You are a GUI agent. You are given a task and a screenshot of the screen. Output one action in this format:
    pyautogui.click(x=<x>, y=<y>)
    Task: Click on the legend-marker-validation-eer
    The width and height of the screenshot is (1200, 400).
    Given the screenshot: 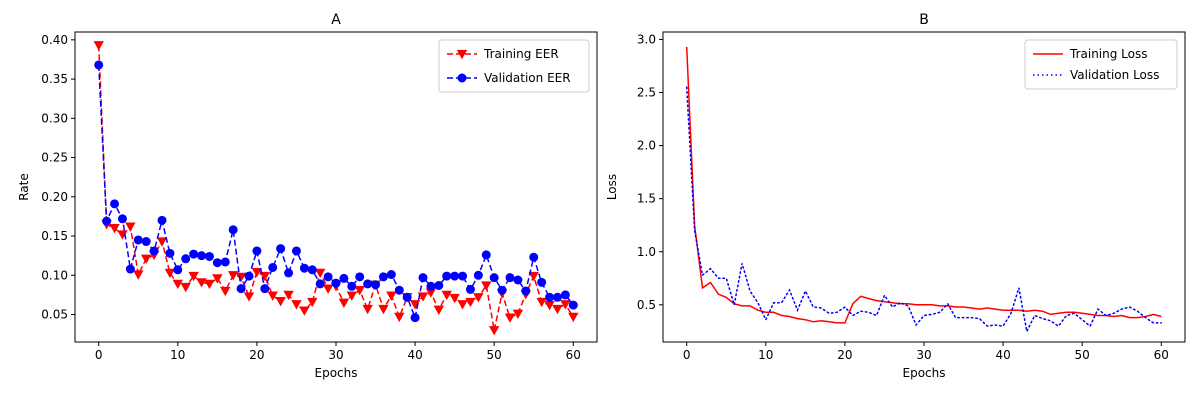 What is the action you would take?
    pyautogui.click(x=462, y=78)
    